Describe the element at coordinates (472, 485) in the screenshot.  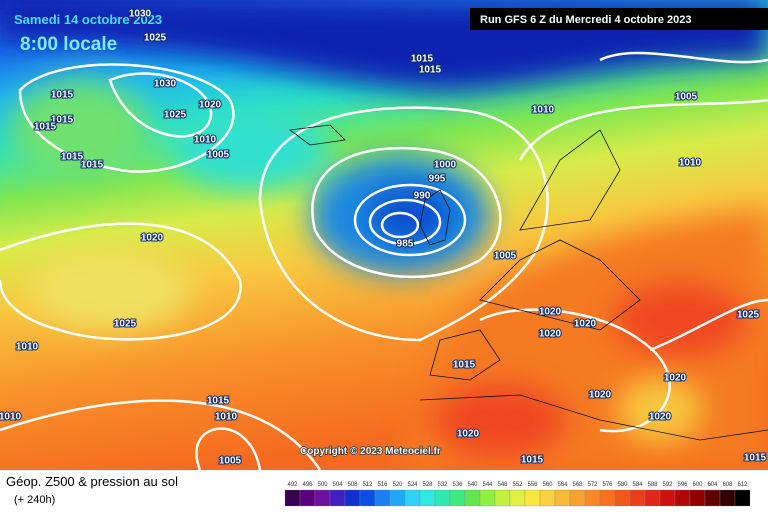
I see `scale-label: 540` at that location.